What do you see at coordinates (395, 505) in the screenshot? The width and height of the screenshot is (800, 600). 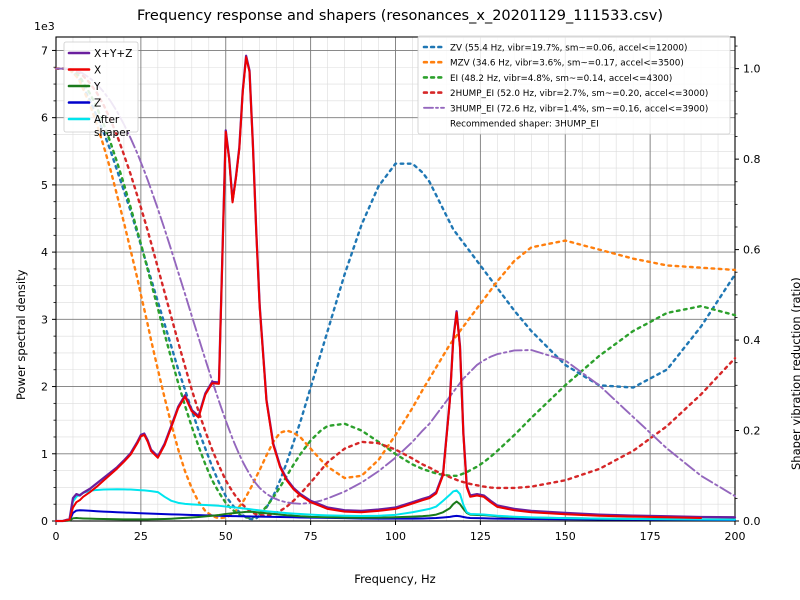 I see `series-line-after-shaper` at bounding box center [395, 505].